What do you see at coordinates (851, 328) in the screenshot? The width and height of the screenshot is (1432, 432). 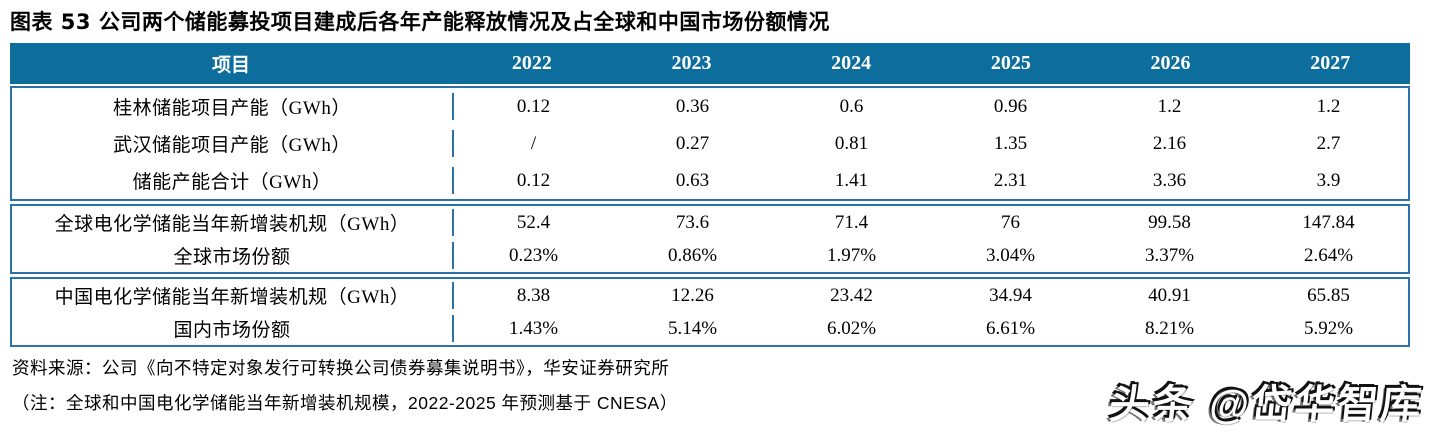 I see `table-cell: 6.02%` at bounding box center [851, 328].